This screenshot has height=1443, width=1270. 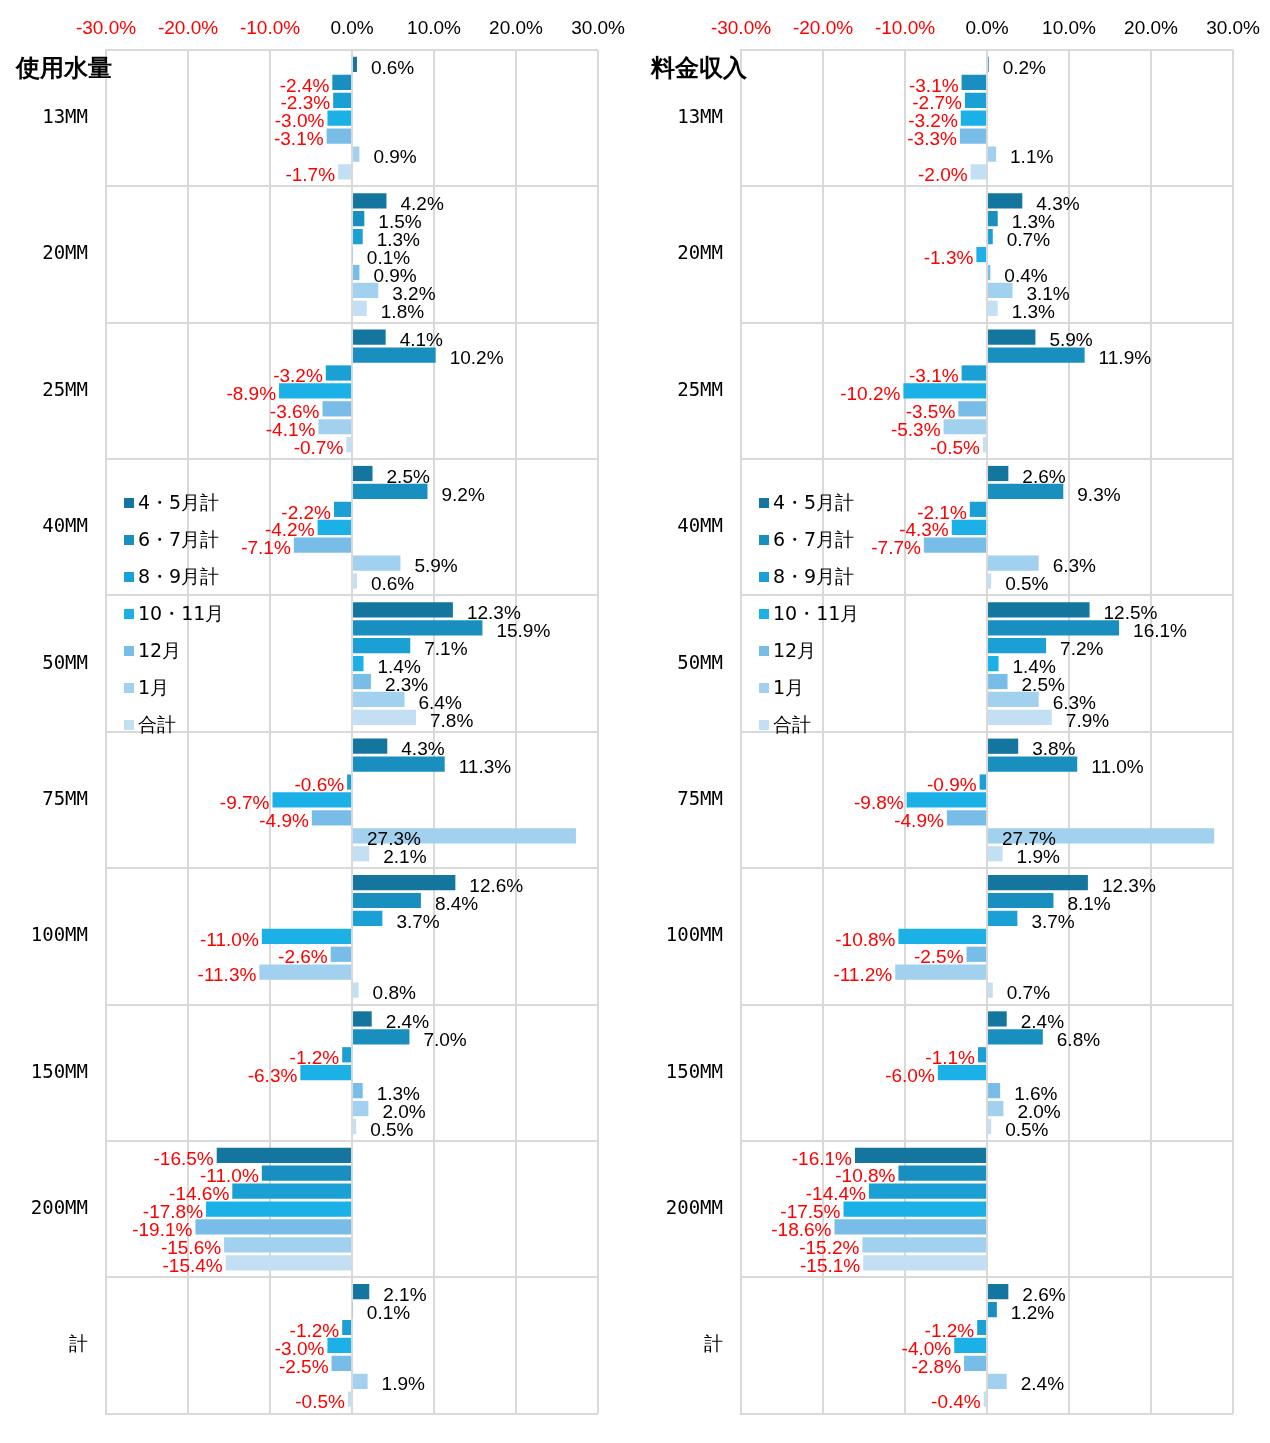 What do you see at coordinates (1044, 476) in the screenshot?
I see `data-label: 2.6%` at bounding box center [1044, 476].